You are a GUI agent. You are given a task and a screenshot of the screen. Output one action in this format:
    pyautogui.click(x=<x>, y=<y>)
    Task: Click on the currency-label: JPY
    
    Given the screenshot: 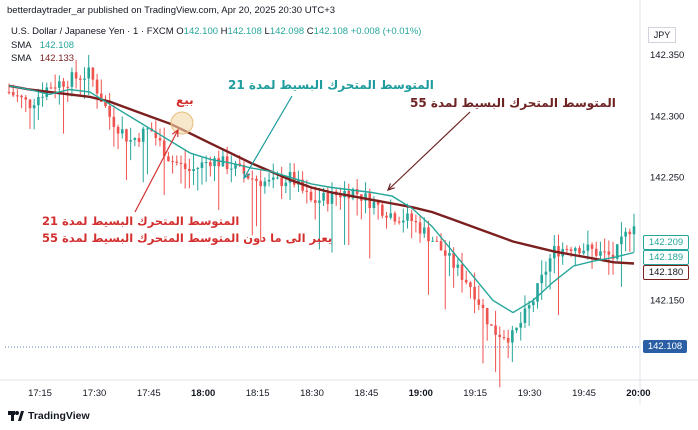 What is the action you would take?
    pyautogui.click(x=662, y=35)
    